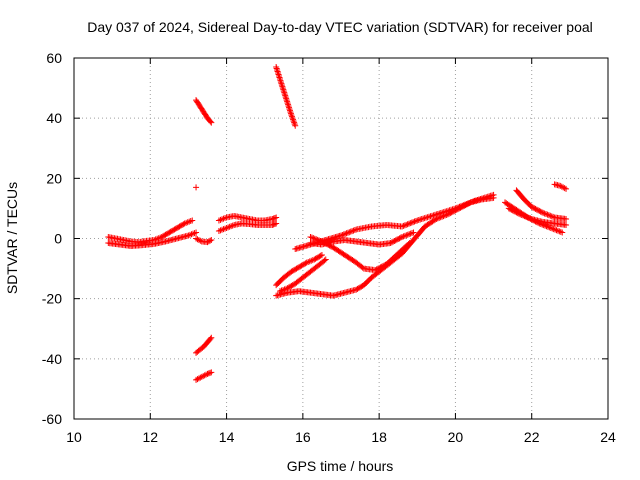 This screenshot has width=640, height=480. I want to click on series-track-c, so click(204, 240).